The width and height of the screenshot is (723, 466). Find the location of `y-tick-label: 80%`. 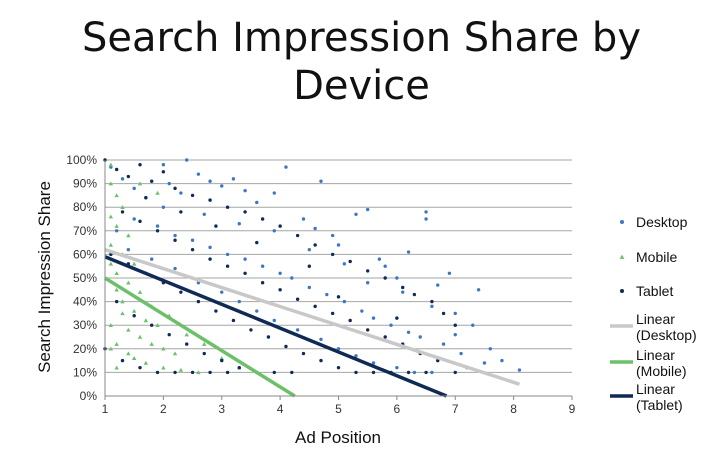

y-tick-label: 80% is located at coordinates (85, 207).